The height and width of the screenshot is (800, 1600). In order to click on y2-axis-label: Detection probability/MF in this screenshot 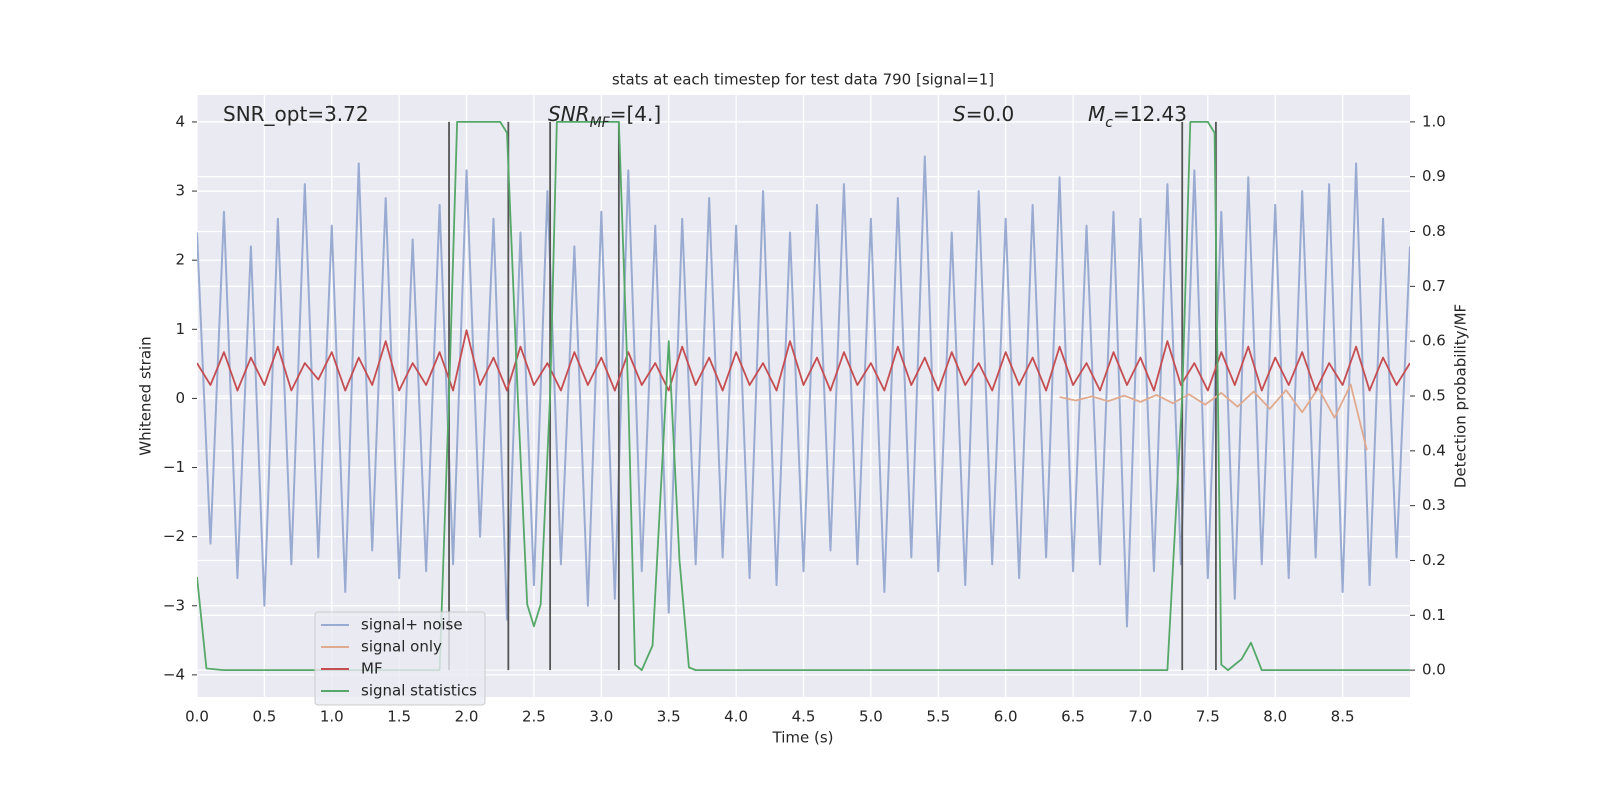, I will do `click(1461, 396)`.